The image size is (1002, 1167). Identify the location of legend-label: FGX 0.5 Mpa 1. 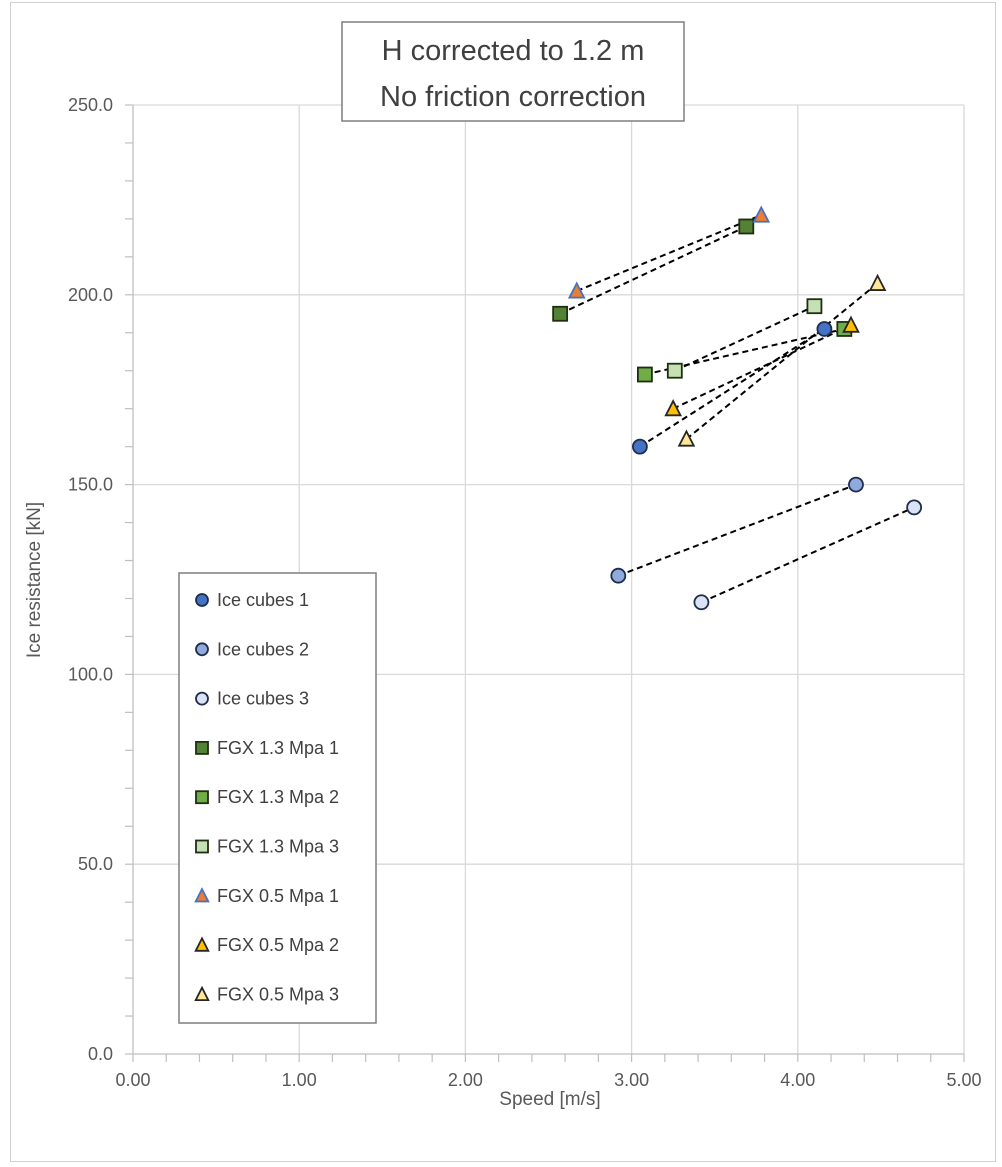
(278, 896).